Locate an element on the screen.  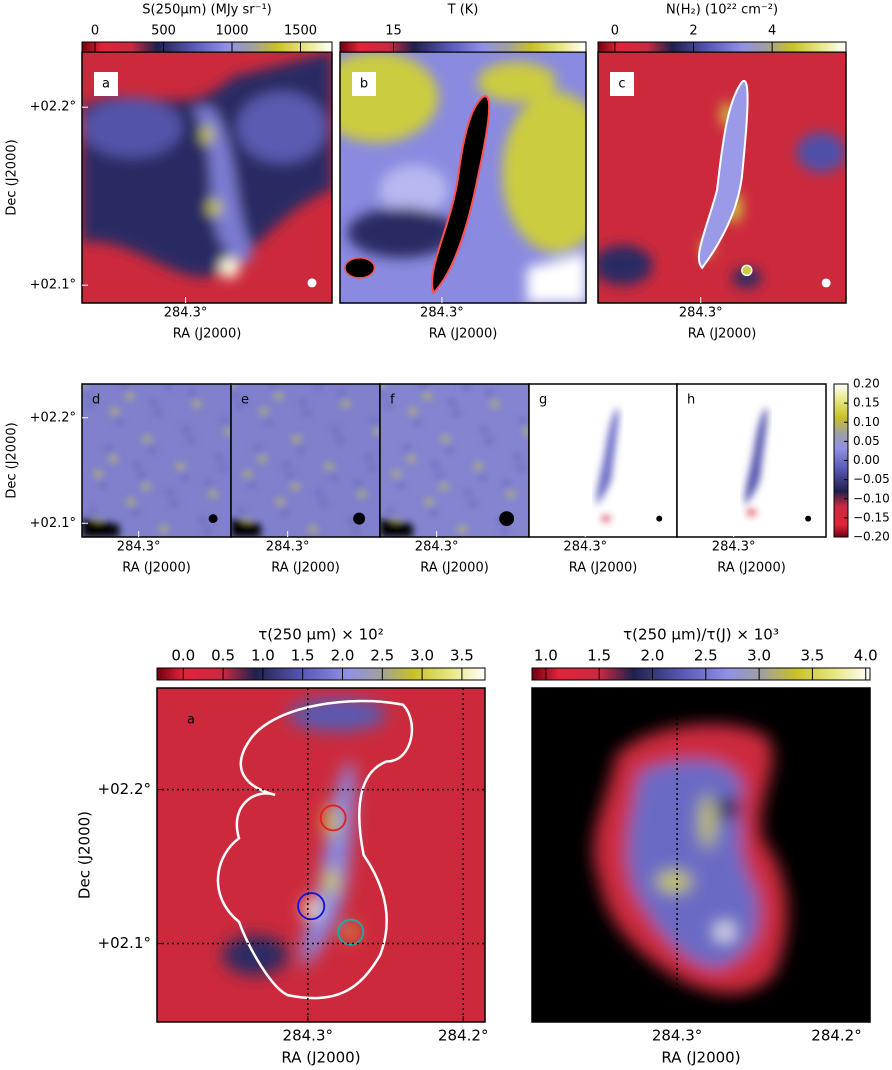
colorbar is located at coordinates (722, 47).